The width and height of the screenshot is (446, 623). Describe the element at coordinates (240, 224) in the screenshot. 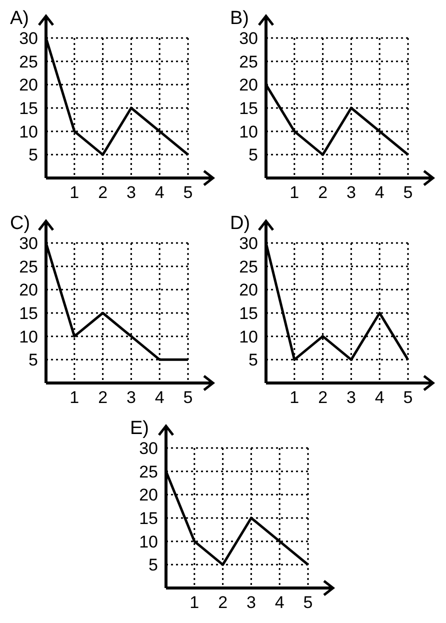

I see `chart-title: D)` at that location.